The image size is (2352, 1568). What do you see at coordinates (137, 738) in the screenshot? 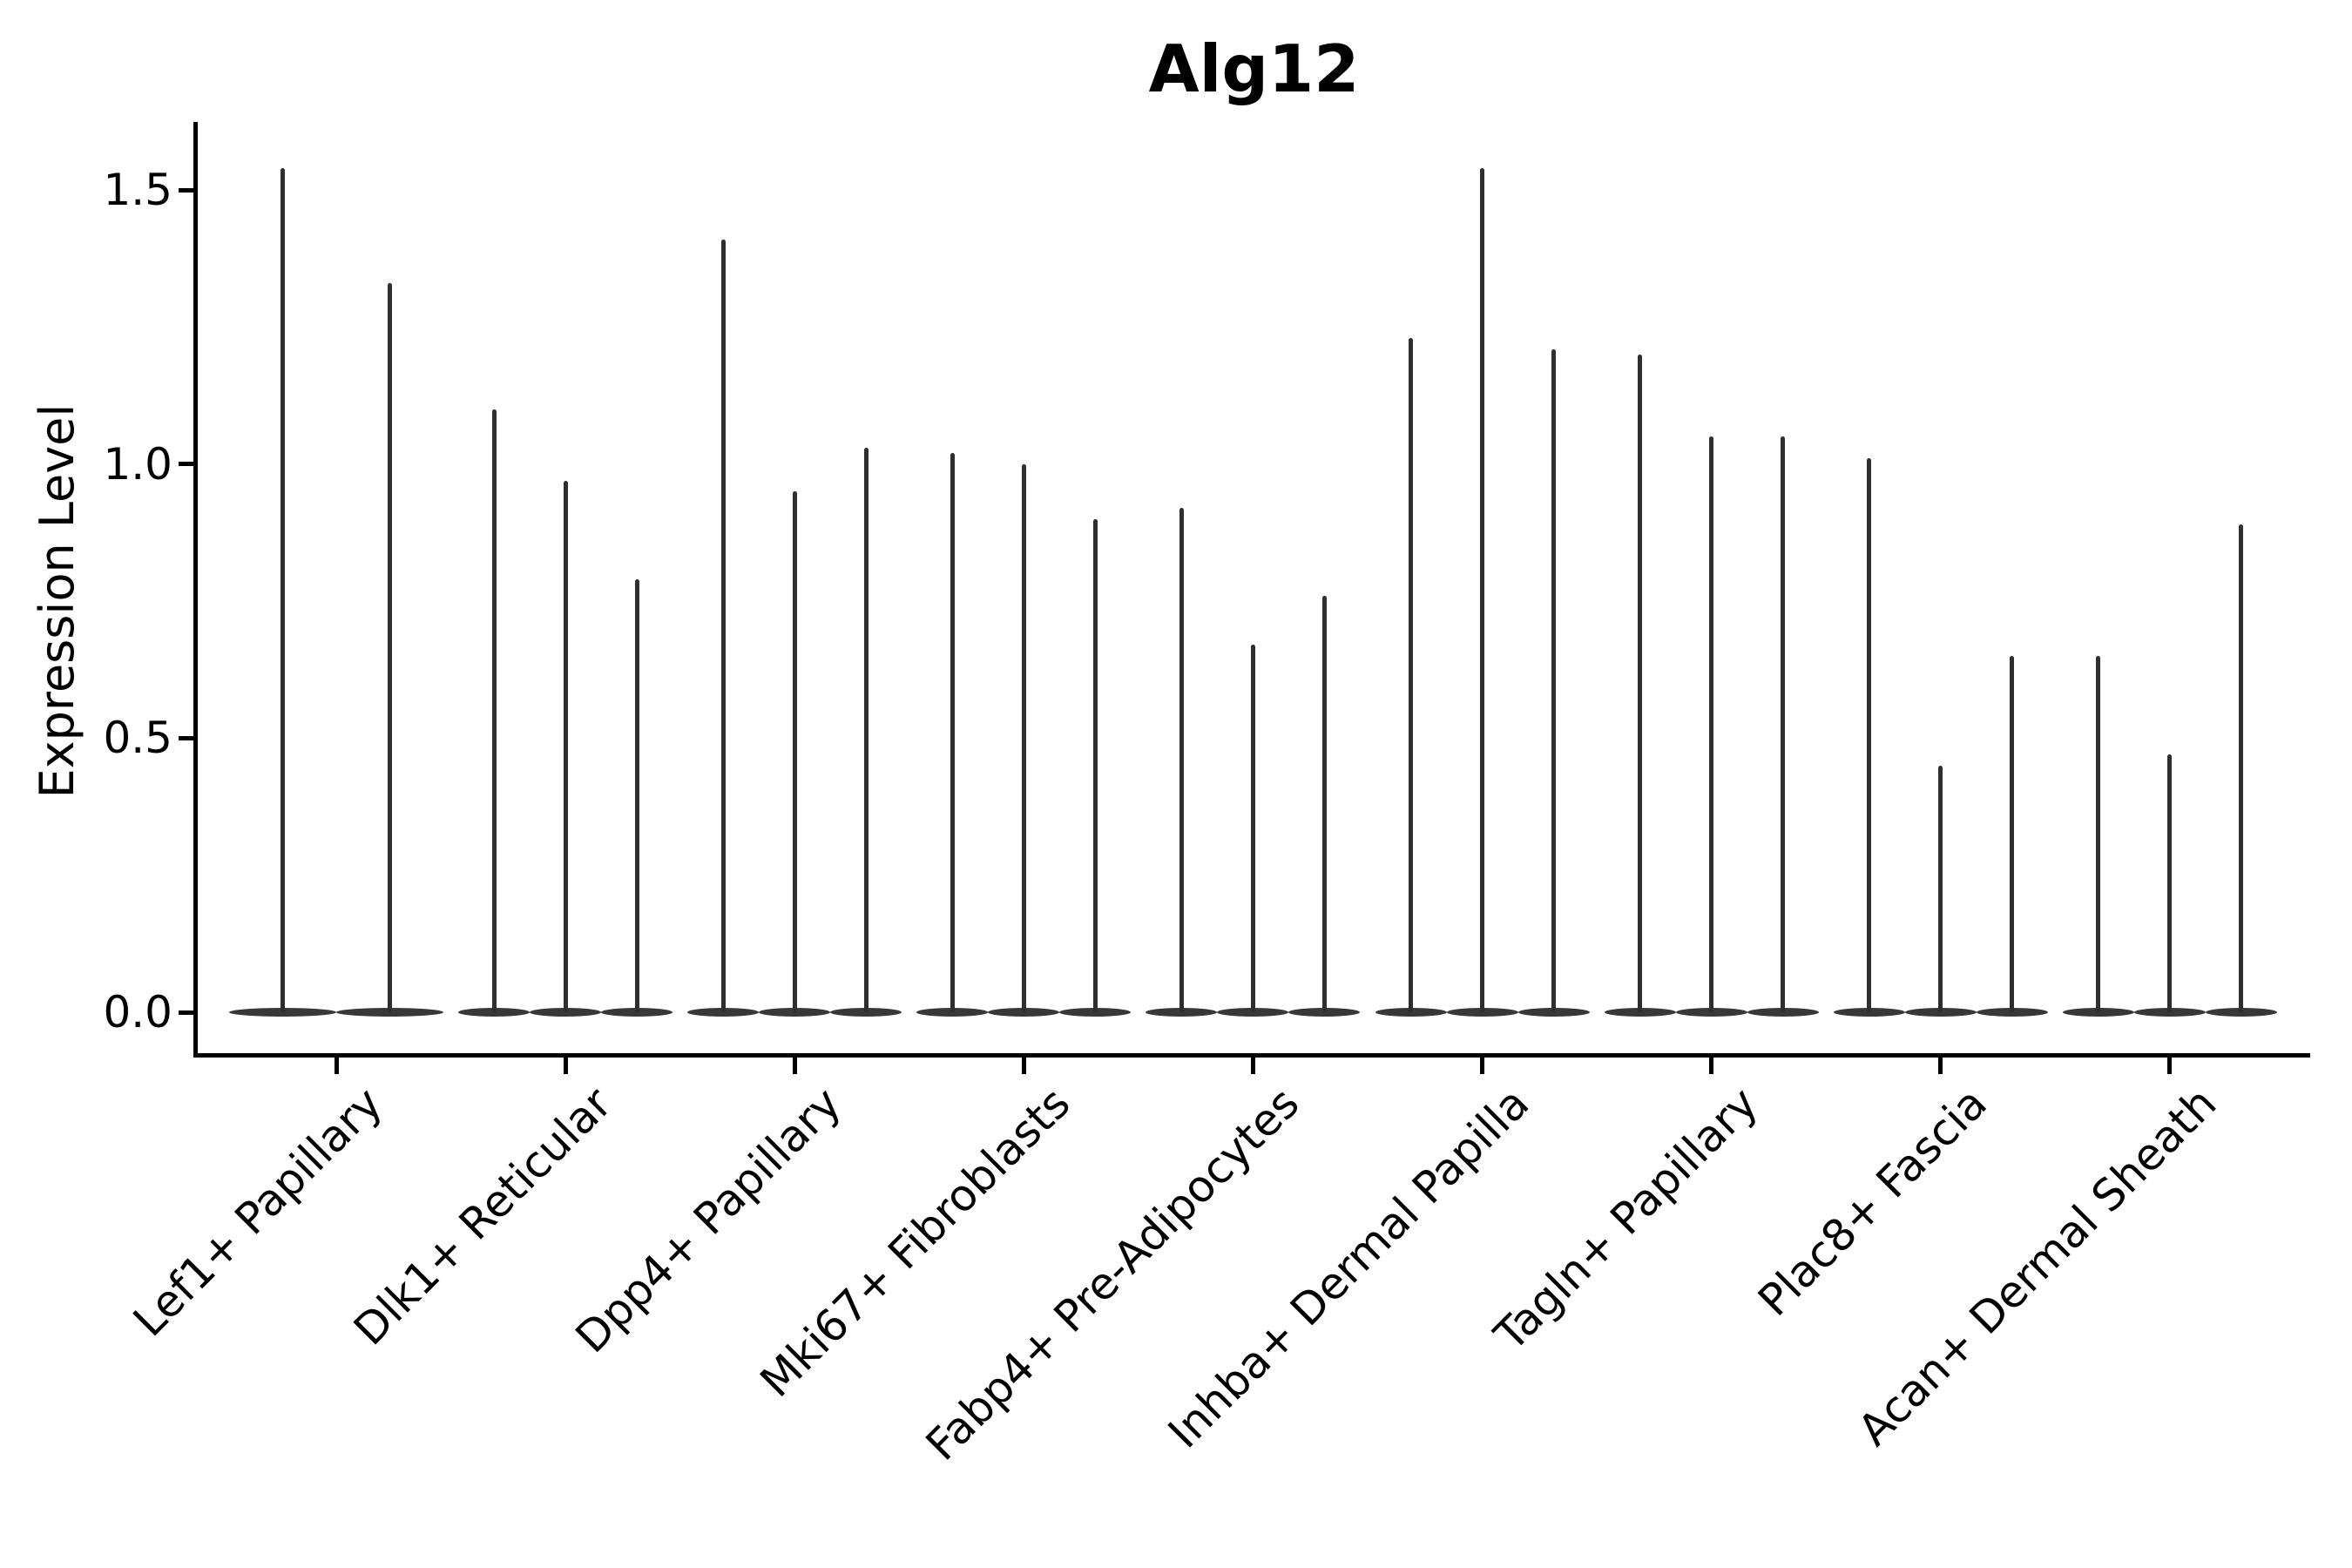
I see `y-tick-label: 0.5` at bounding box center [137, 738].